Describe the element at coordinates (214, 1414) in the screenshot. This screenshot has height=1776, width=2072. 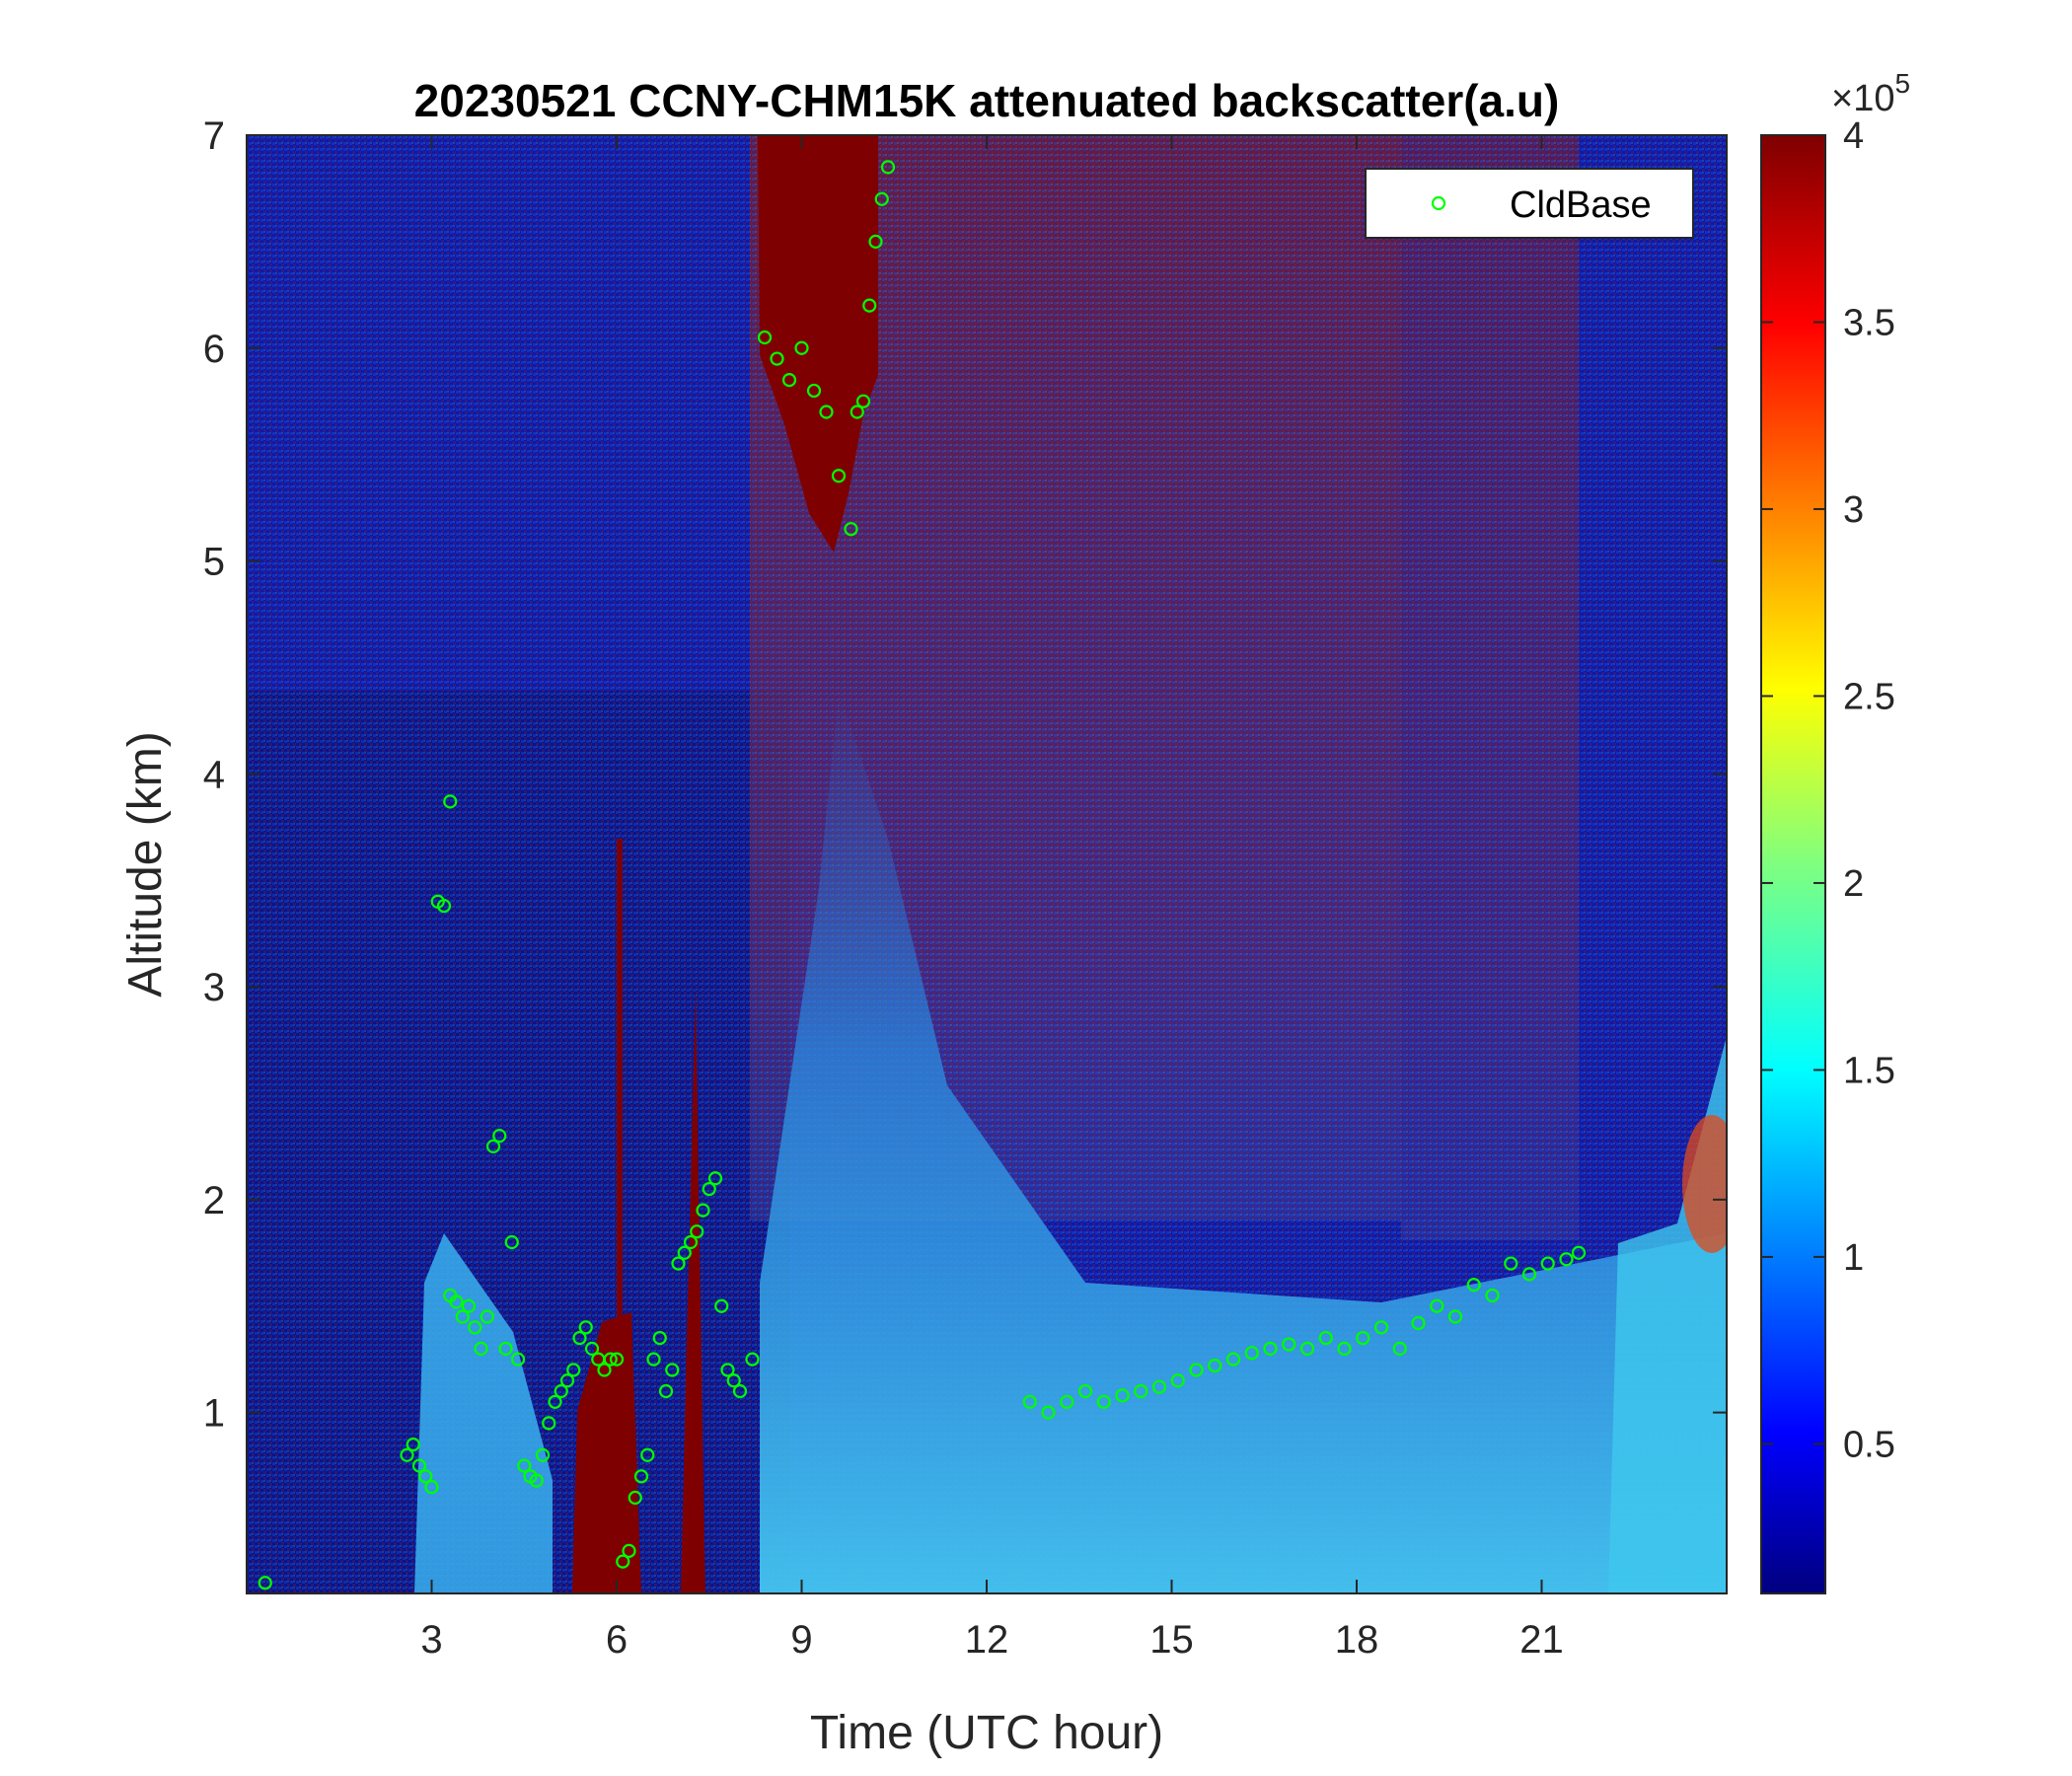
I see `y-tick-label: 1` at that location.